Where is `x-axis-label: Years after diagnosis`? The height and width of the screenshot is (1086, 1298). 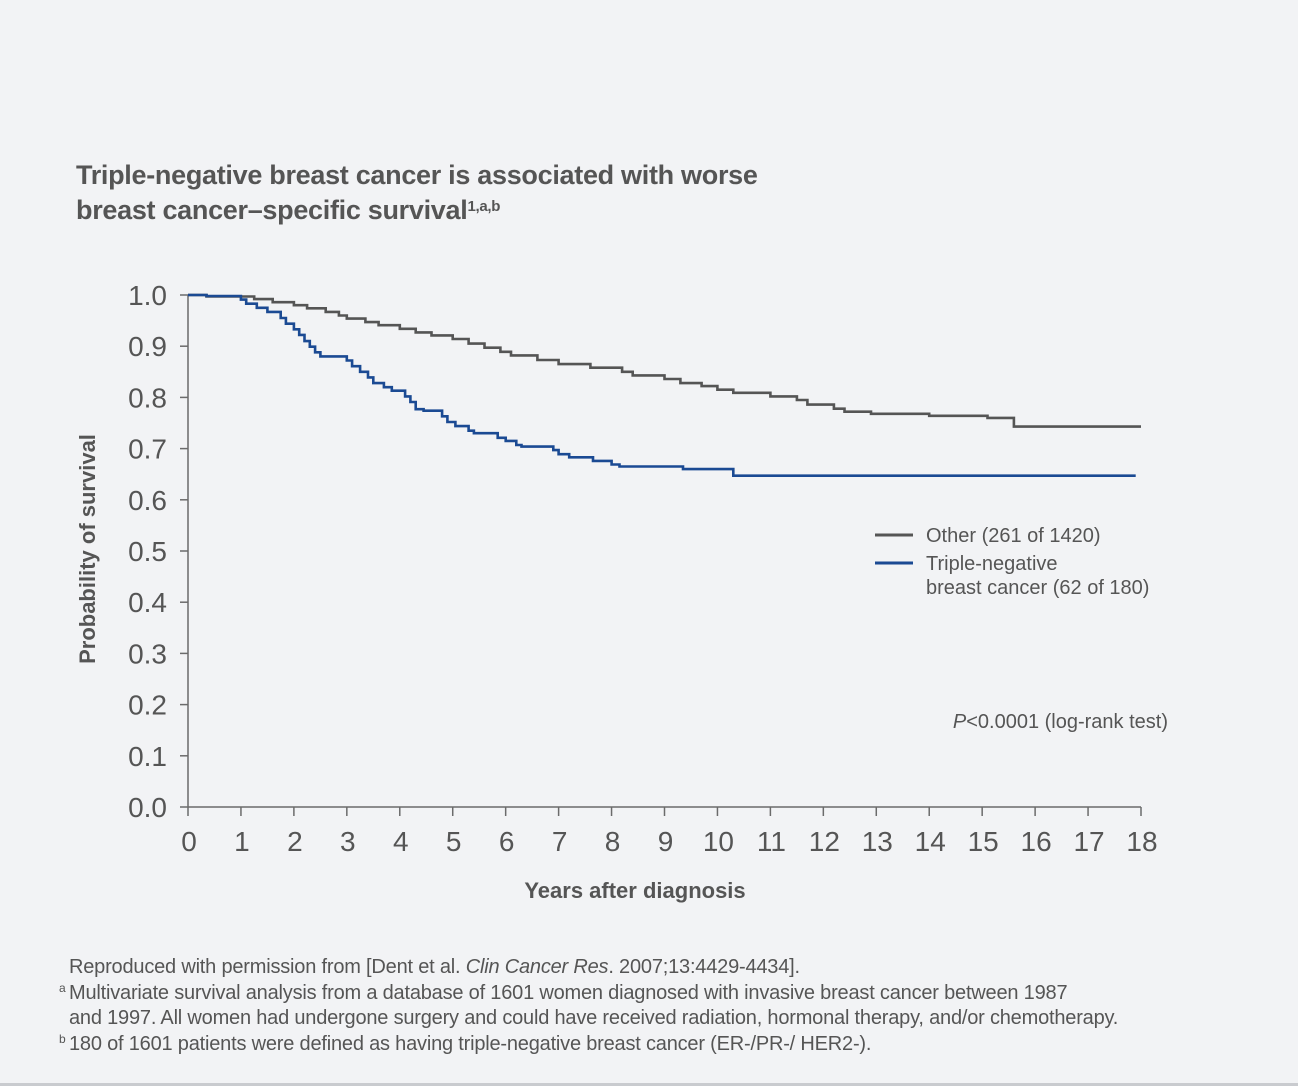 x-axis-label: Years after diagnosis is located at coordinates (634, 890).